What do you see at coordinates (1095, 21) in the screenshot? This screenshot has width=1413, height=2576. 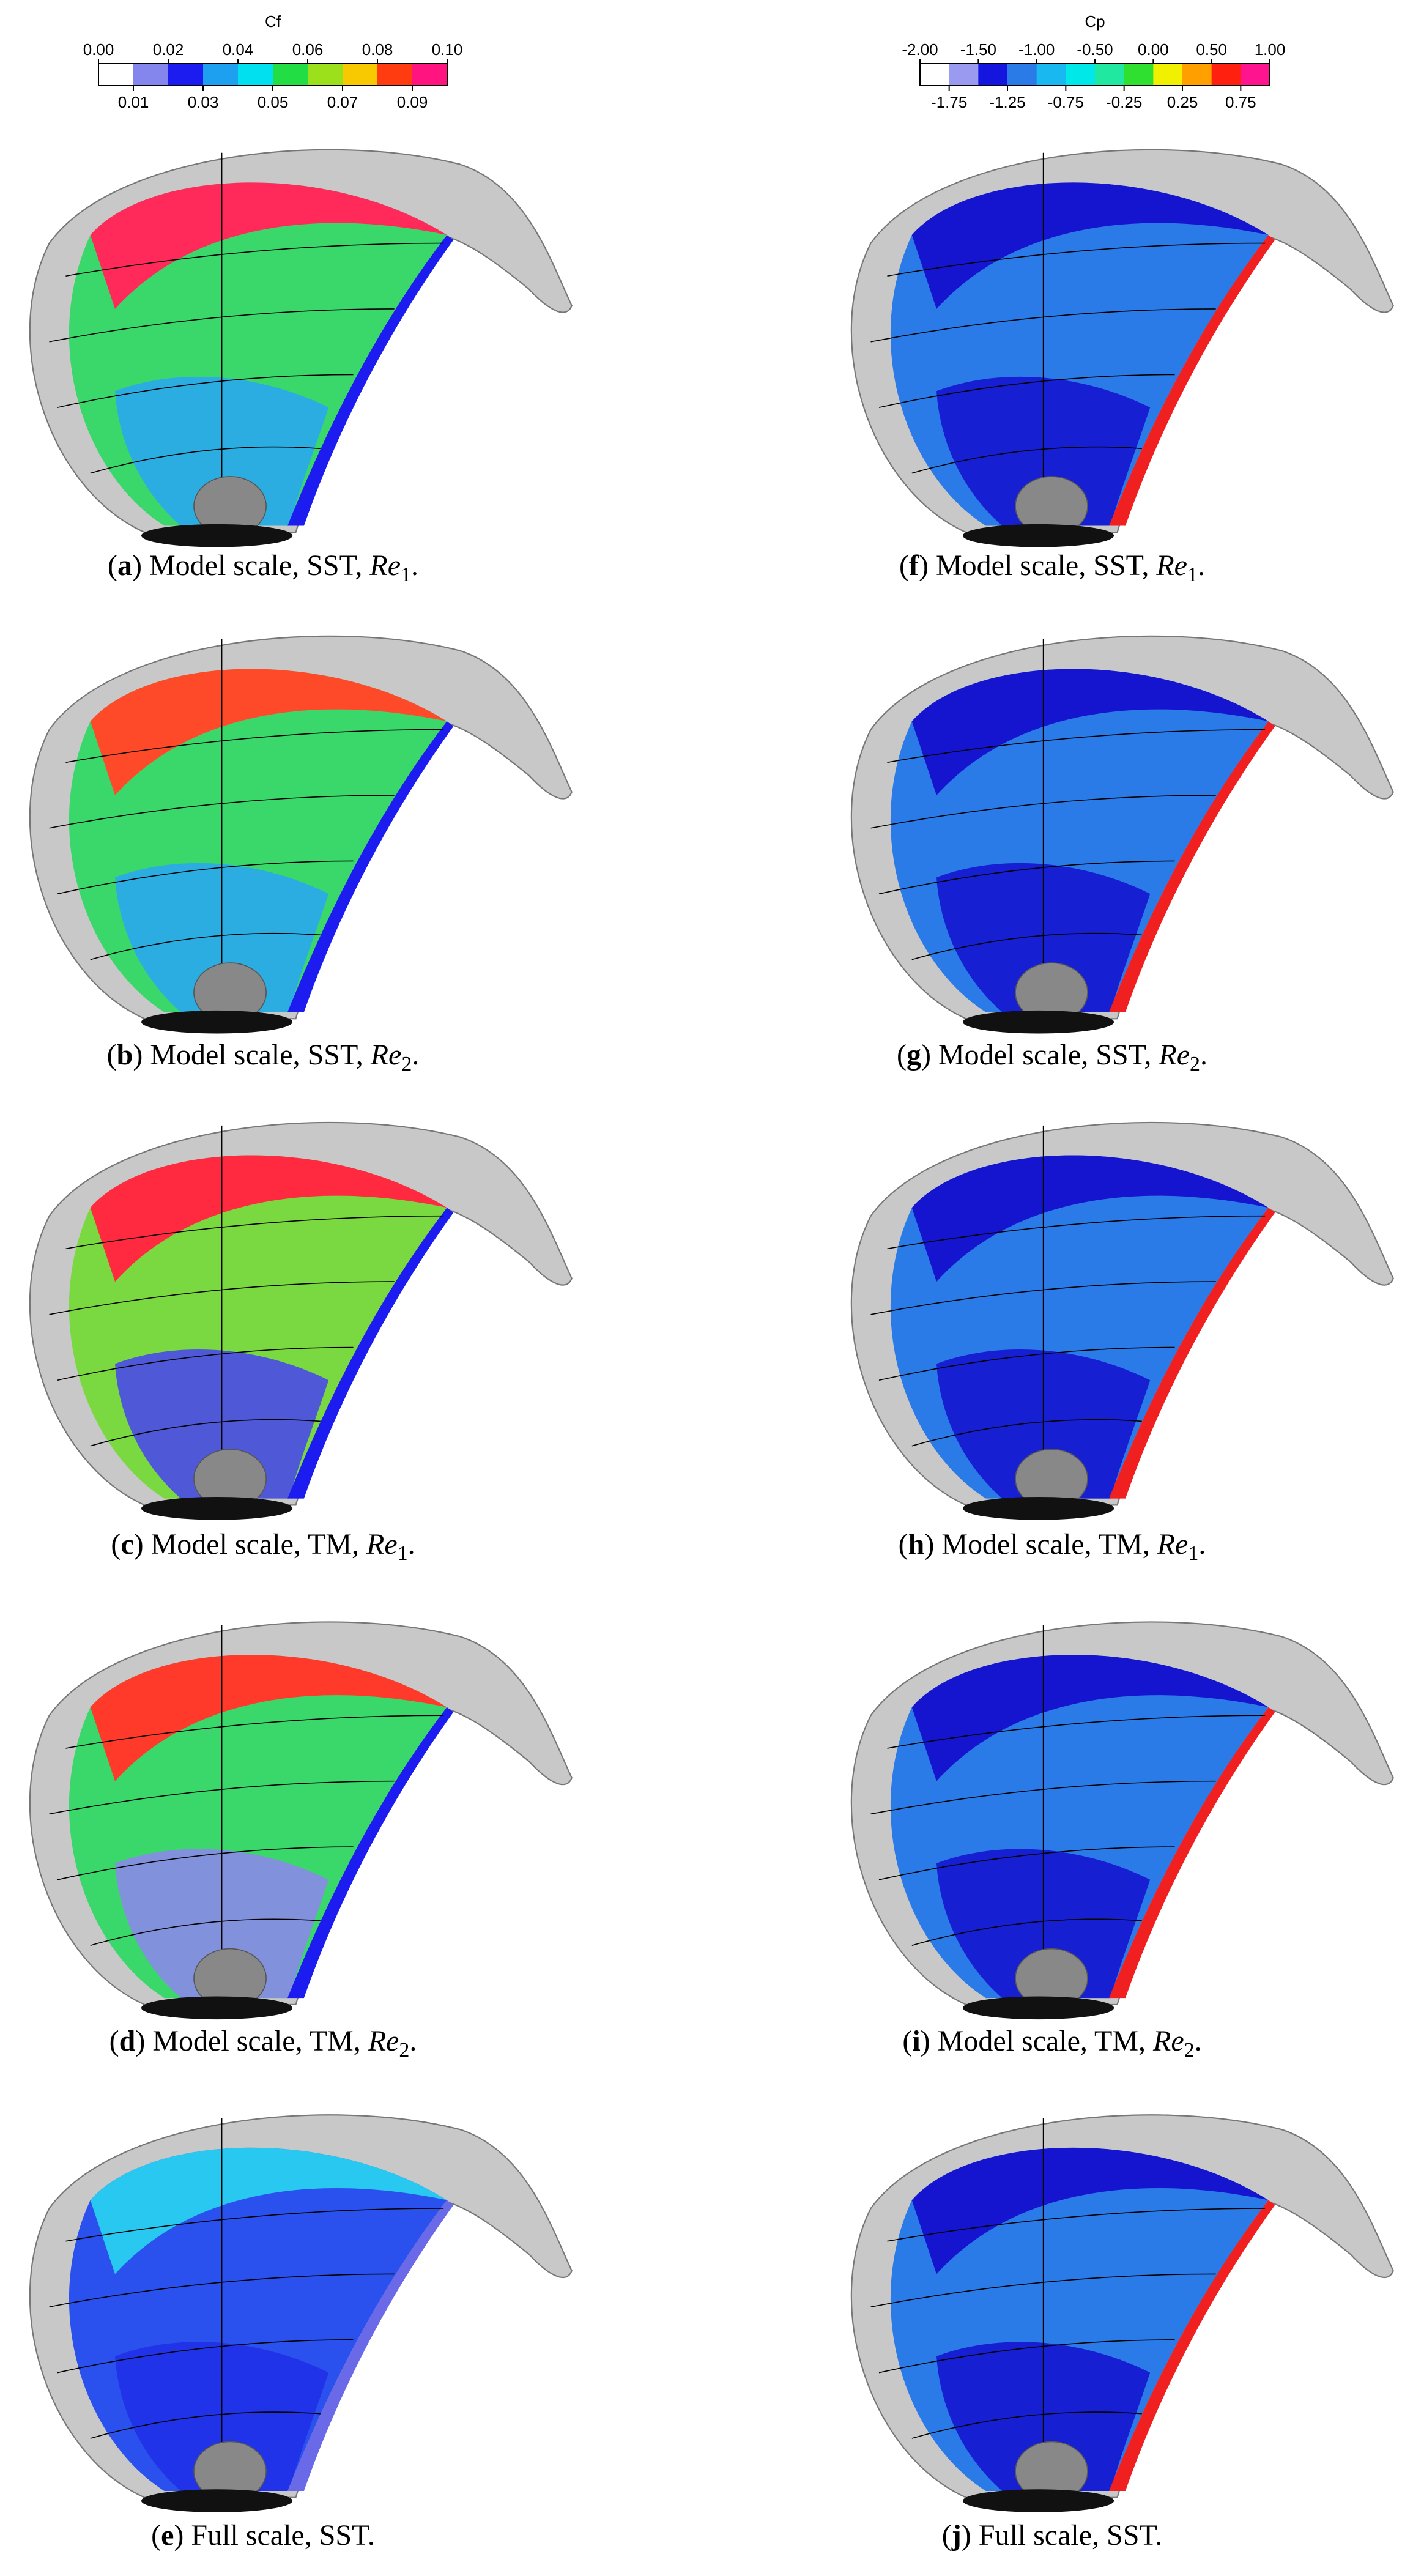 I see `colorbar-title: Cp` at bounding box center [1095, 21].